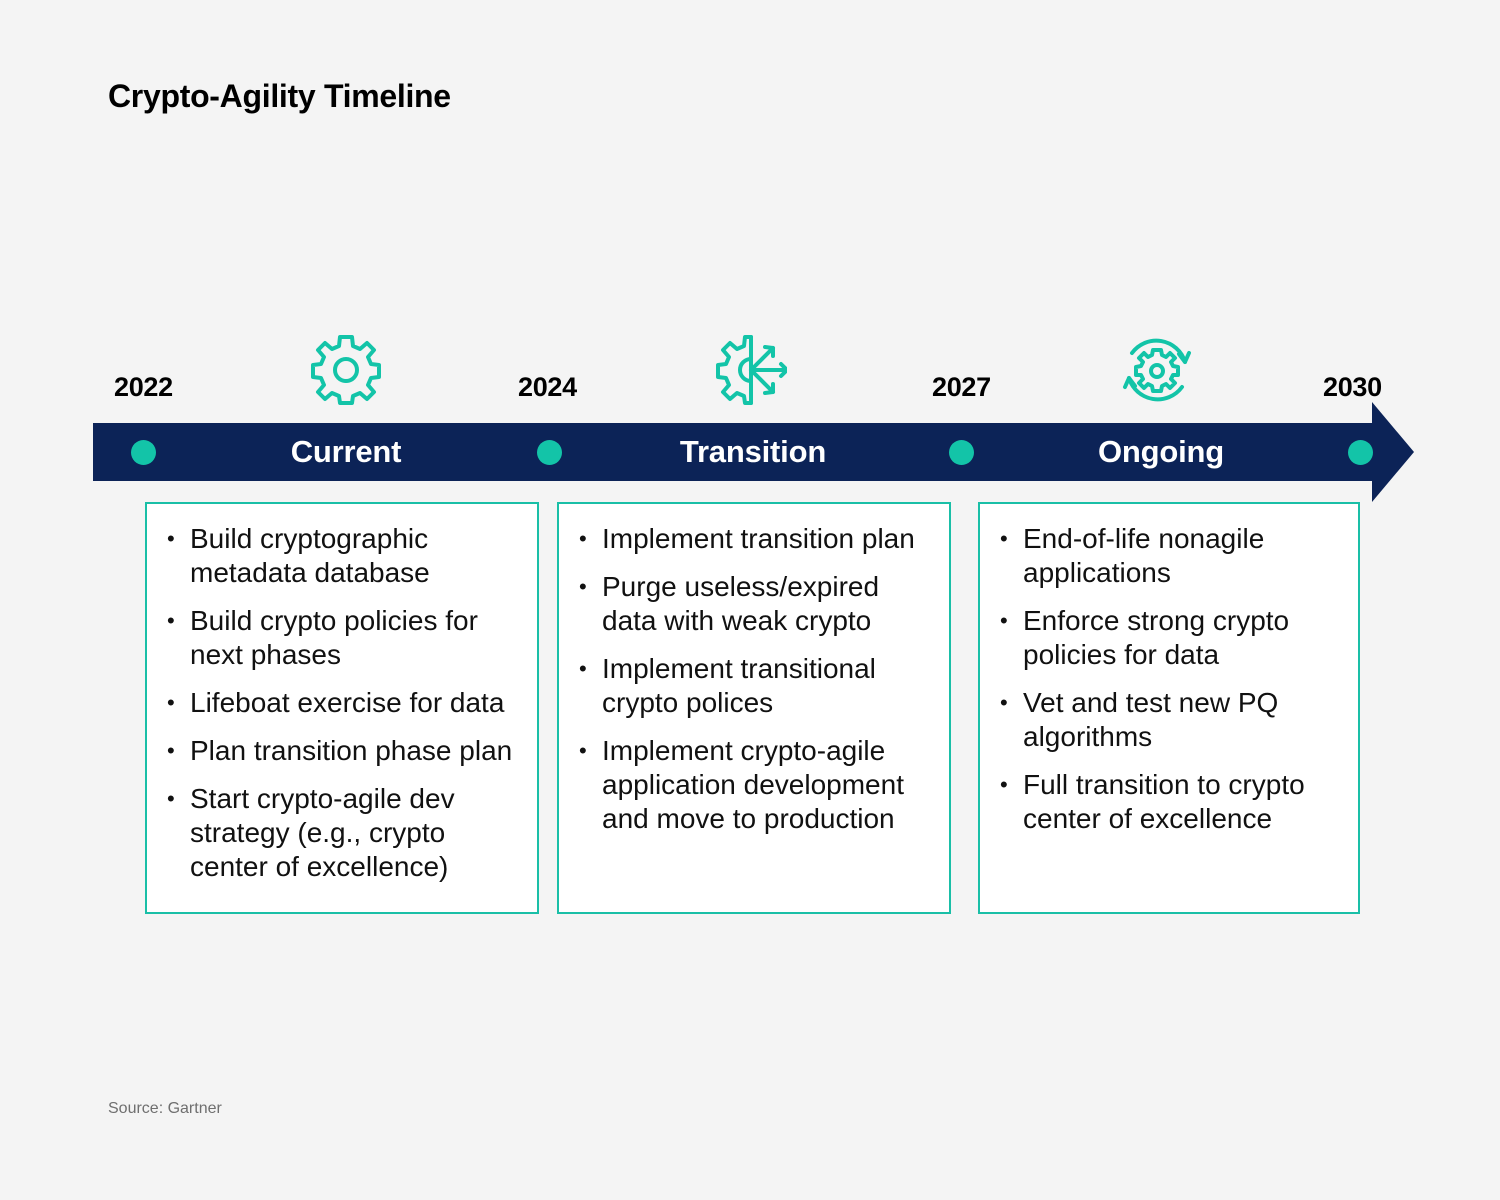 Image resolution: width=1500 pixels, height=1200 pixels. What do you see at coordinates (753, 451) in the screenshot?
I see `phase-label-transition: Transition` at bounding box center [753, 451].